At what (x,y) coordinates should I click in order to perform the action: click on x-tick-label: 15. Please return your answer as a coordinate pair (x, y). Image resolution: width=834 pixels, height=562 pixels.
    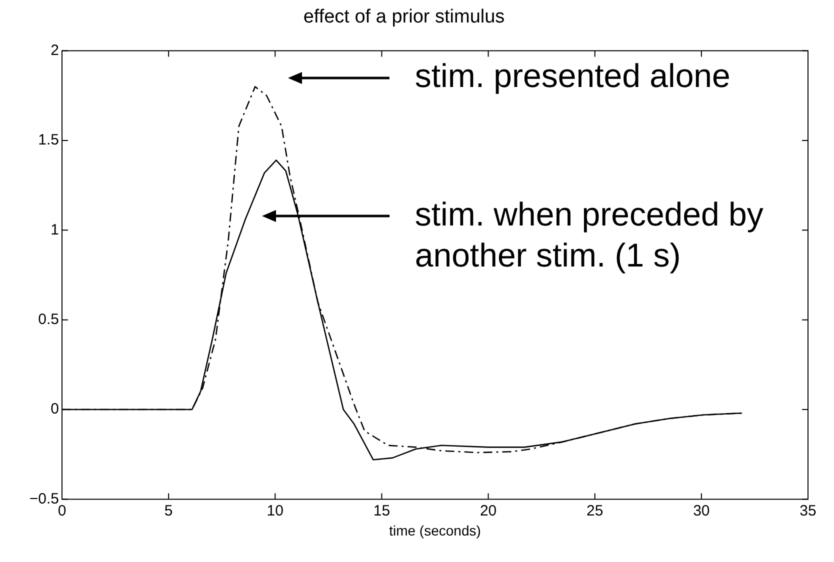
    Looking at the image, I should click on (381, 511).